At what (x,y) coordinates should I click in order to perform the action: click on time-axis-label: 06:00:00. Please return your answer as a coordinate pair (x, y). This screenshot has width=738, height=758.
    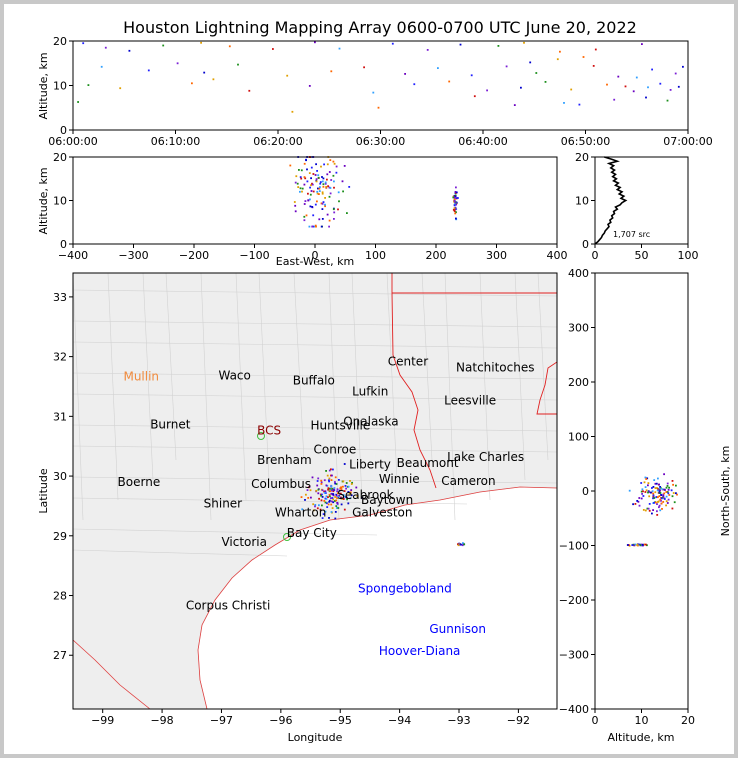
    Looking at the image, I should click on (72, 141).